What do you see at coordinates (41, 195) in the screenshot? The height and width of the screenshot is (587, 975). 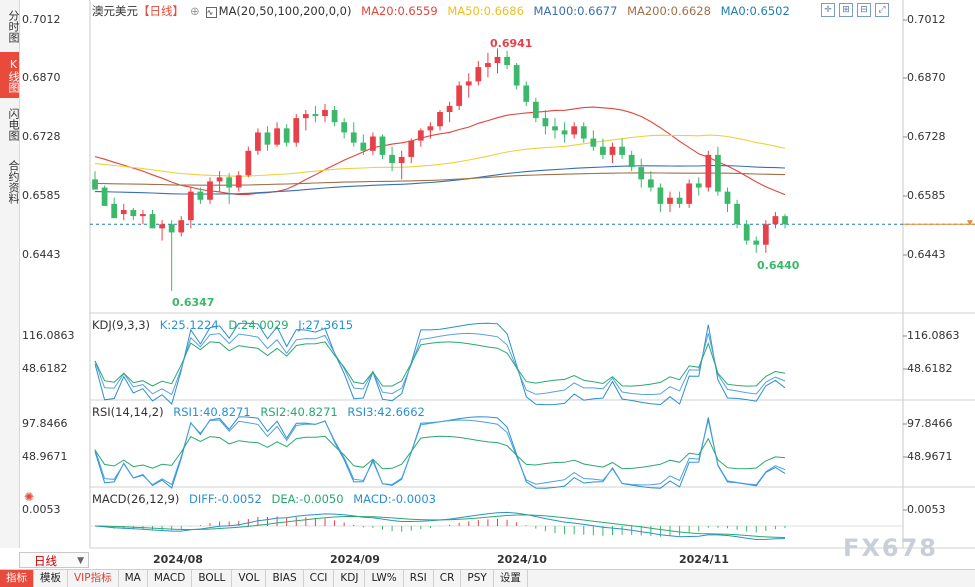 I see `price-axis-left-3: 0.6585` at bounding box center [41, 195].